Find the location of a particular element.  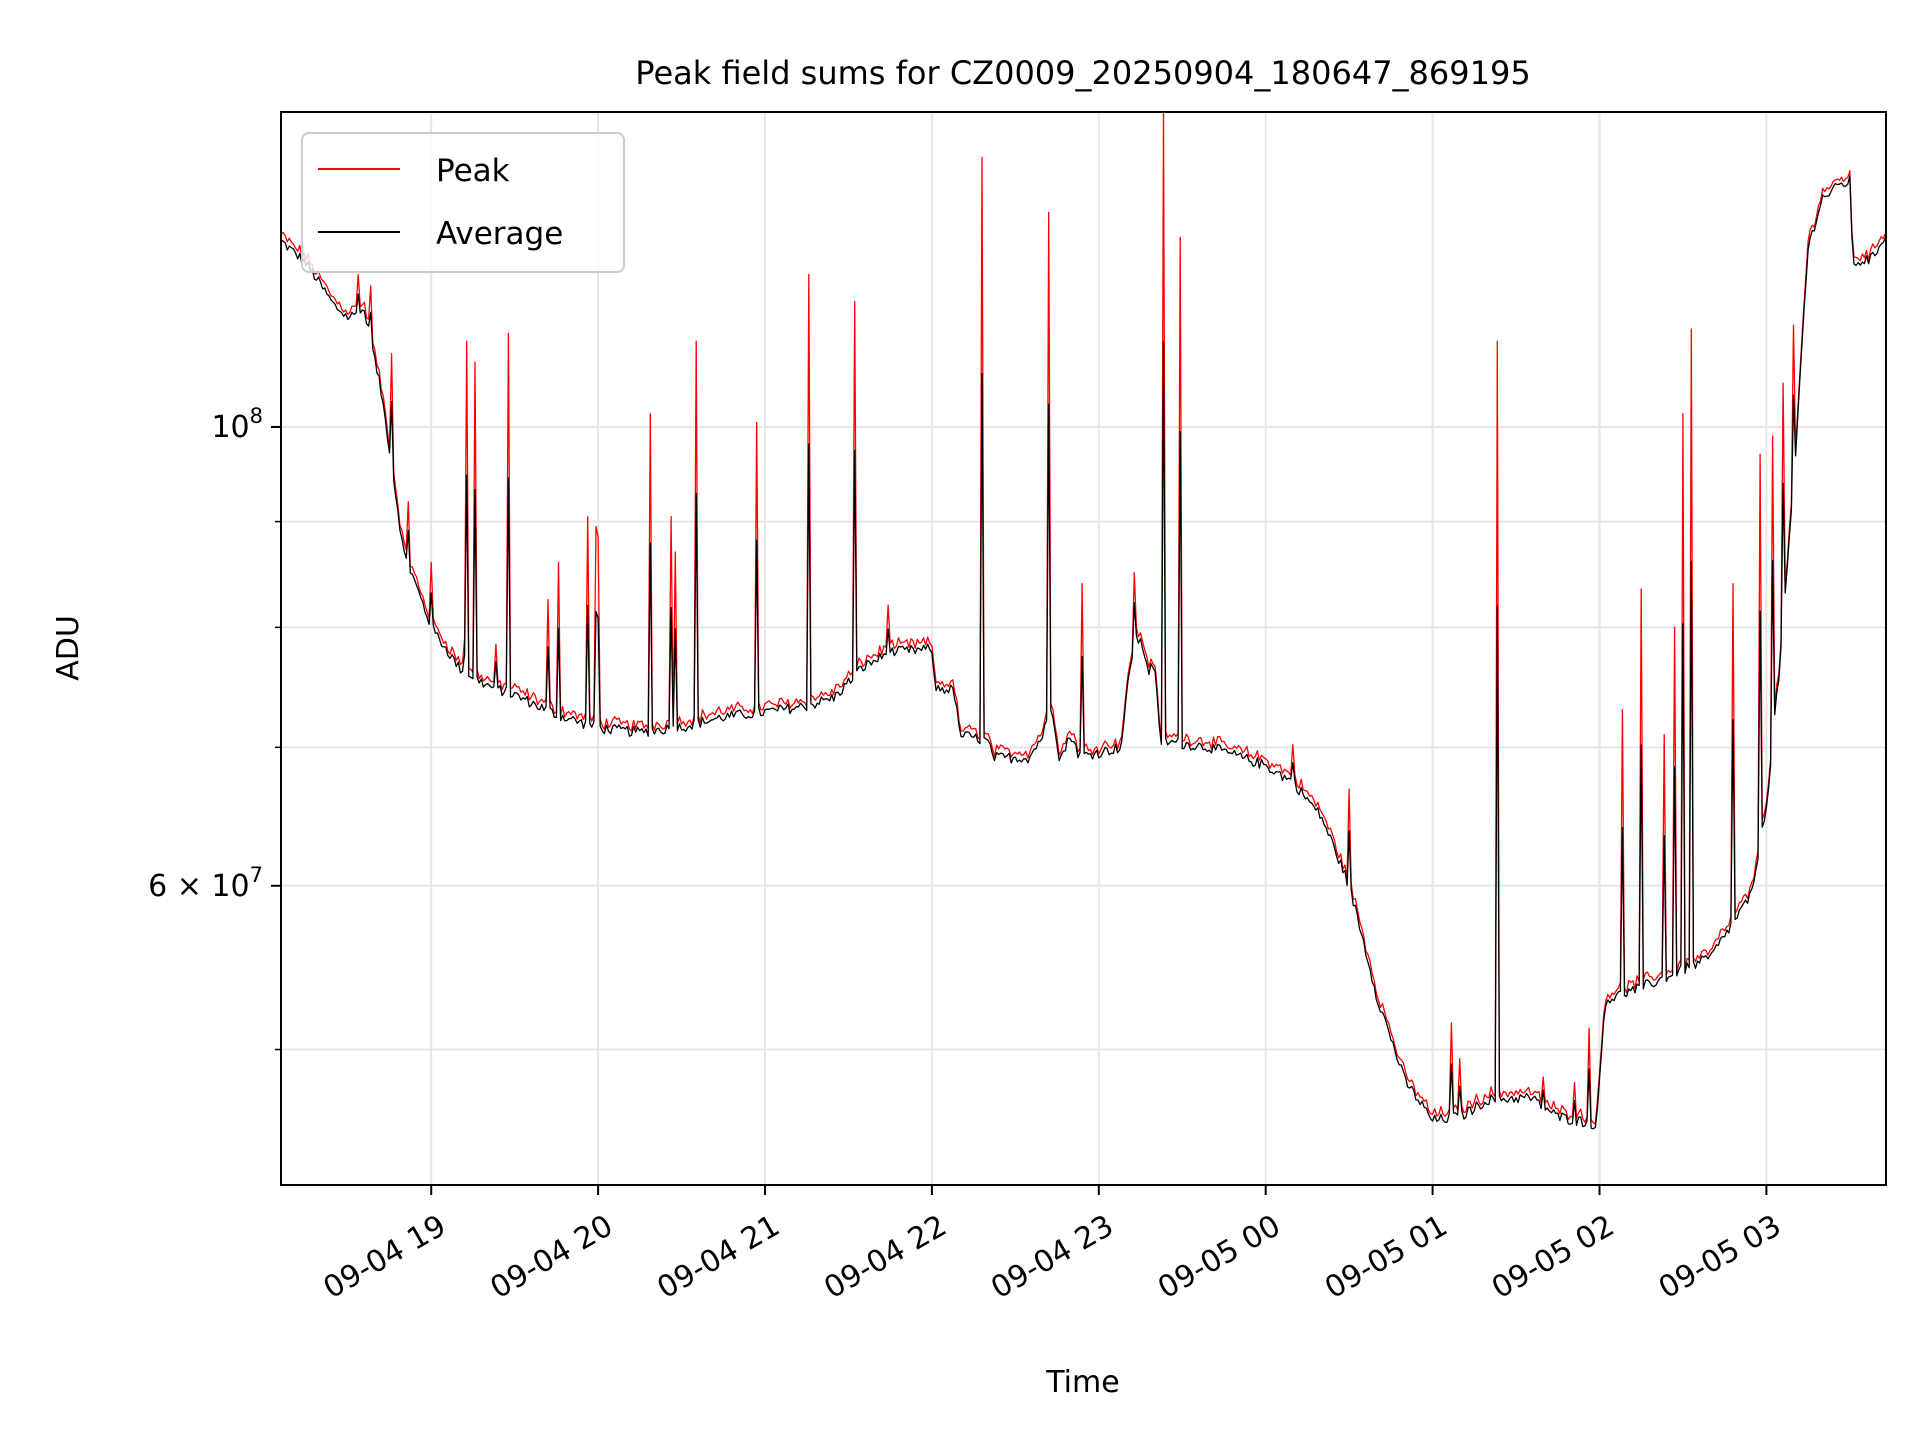

y-tick-label: 108 is located at coordinates (237, 424).